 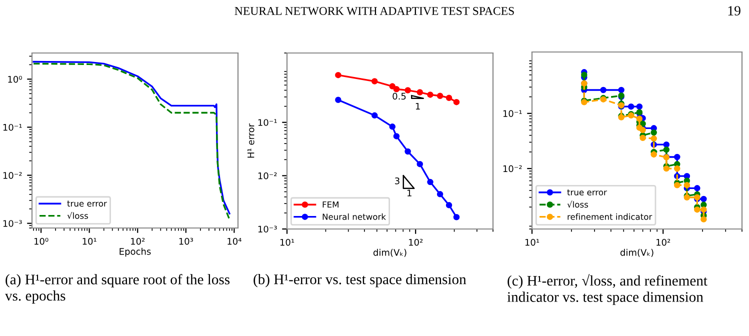 I want to click on legend-label: FEM, so click(x=330, y=204).